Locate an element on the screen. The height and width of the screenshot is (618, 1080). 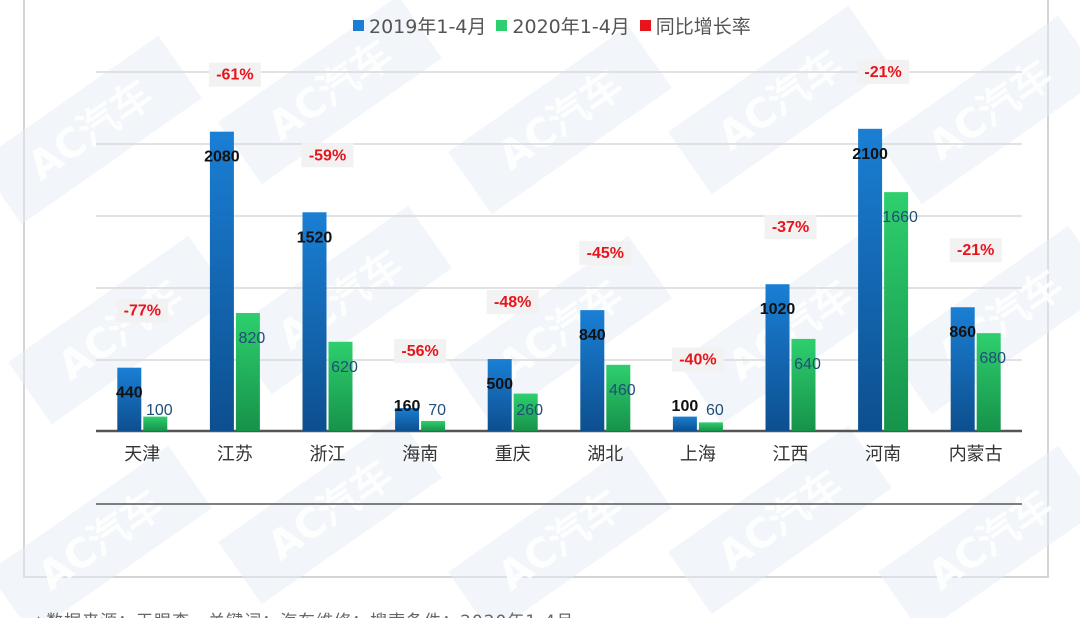
data-label-2020: 680 is located at coordinates (992, 358).